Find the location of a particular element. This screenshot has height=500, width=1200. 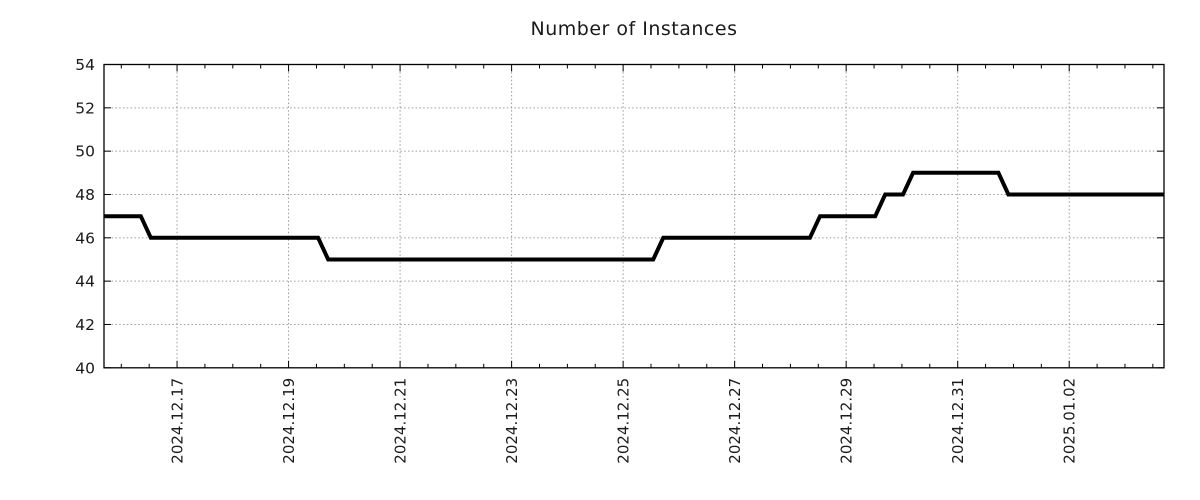

y-tick-label: 48 is located at coordinates (85, 195).